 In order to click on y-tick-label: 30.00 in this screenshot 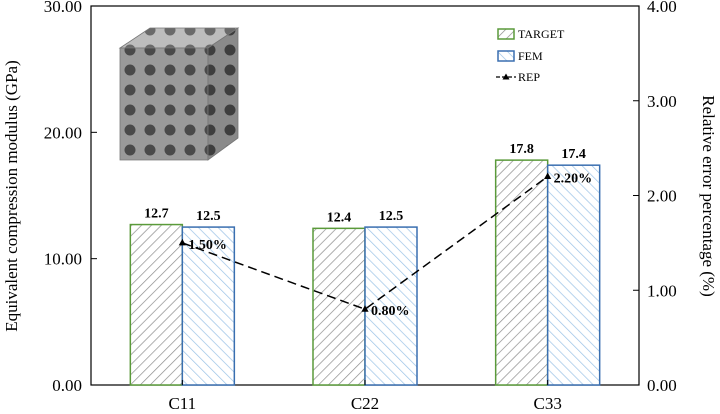, I will do `click(63, 8)`.